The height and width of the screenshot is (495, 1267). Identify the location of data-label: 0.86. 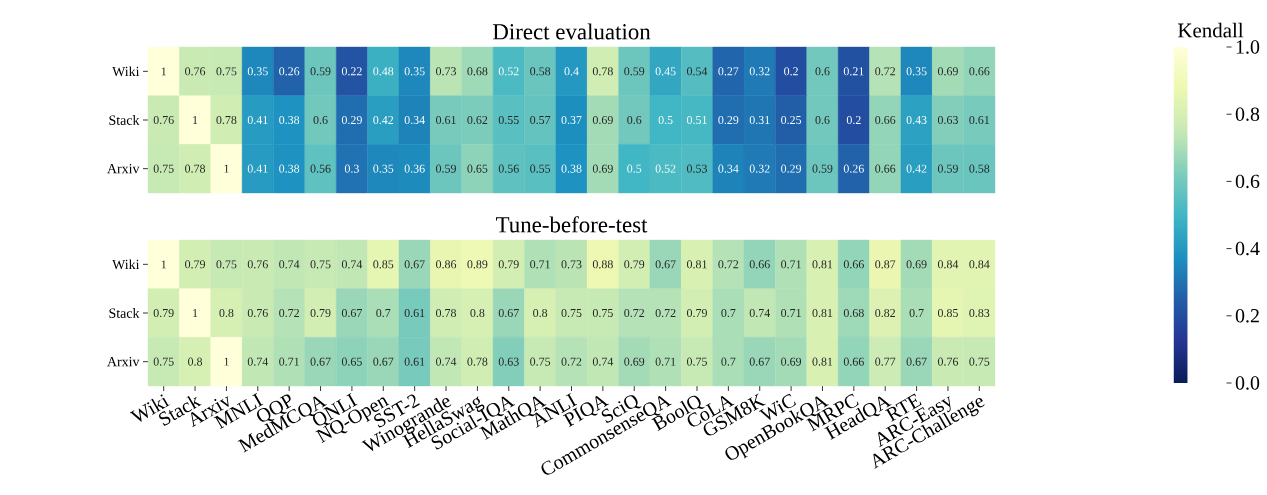
(446, 264).